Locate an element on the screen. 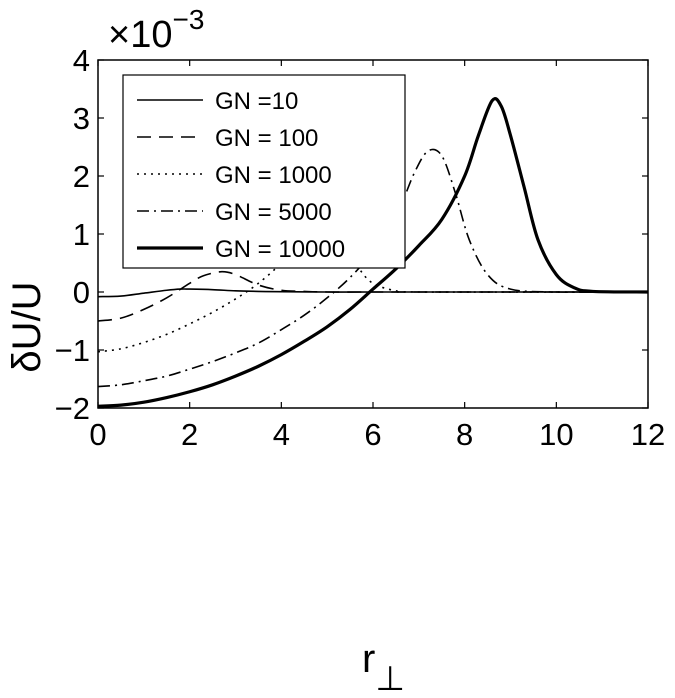 The image size is (675, 698). legend-label-1: GN =10 is located at coordinates (256, 101).